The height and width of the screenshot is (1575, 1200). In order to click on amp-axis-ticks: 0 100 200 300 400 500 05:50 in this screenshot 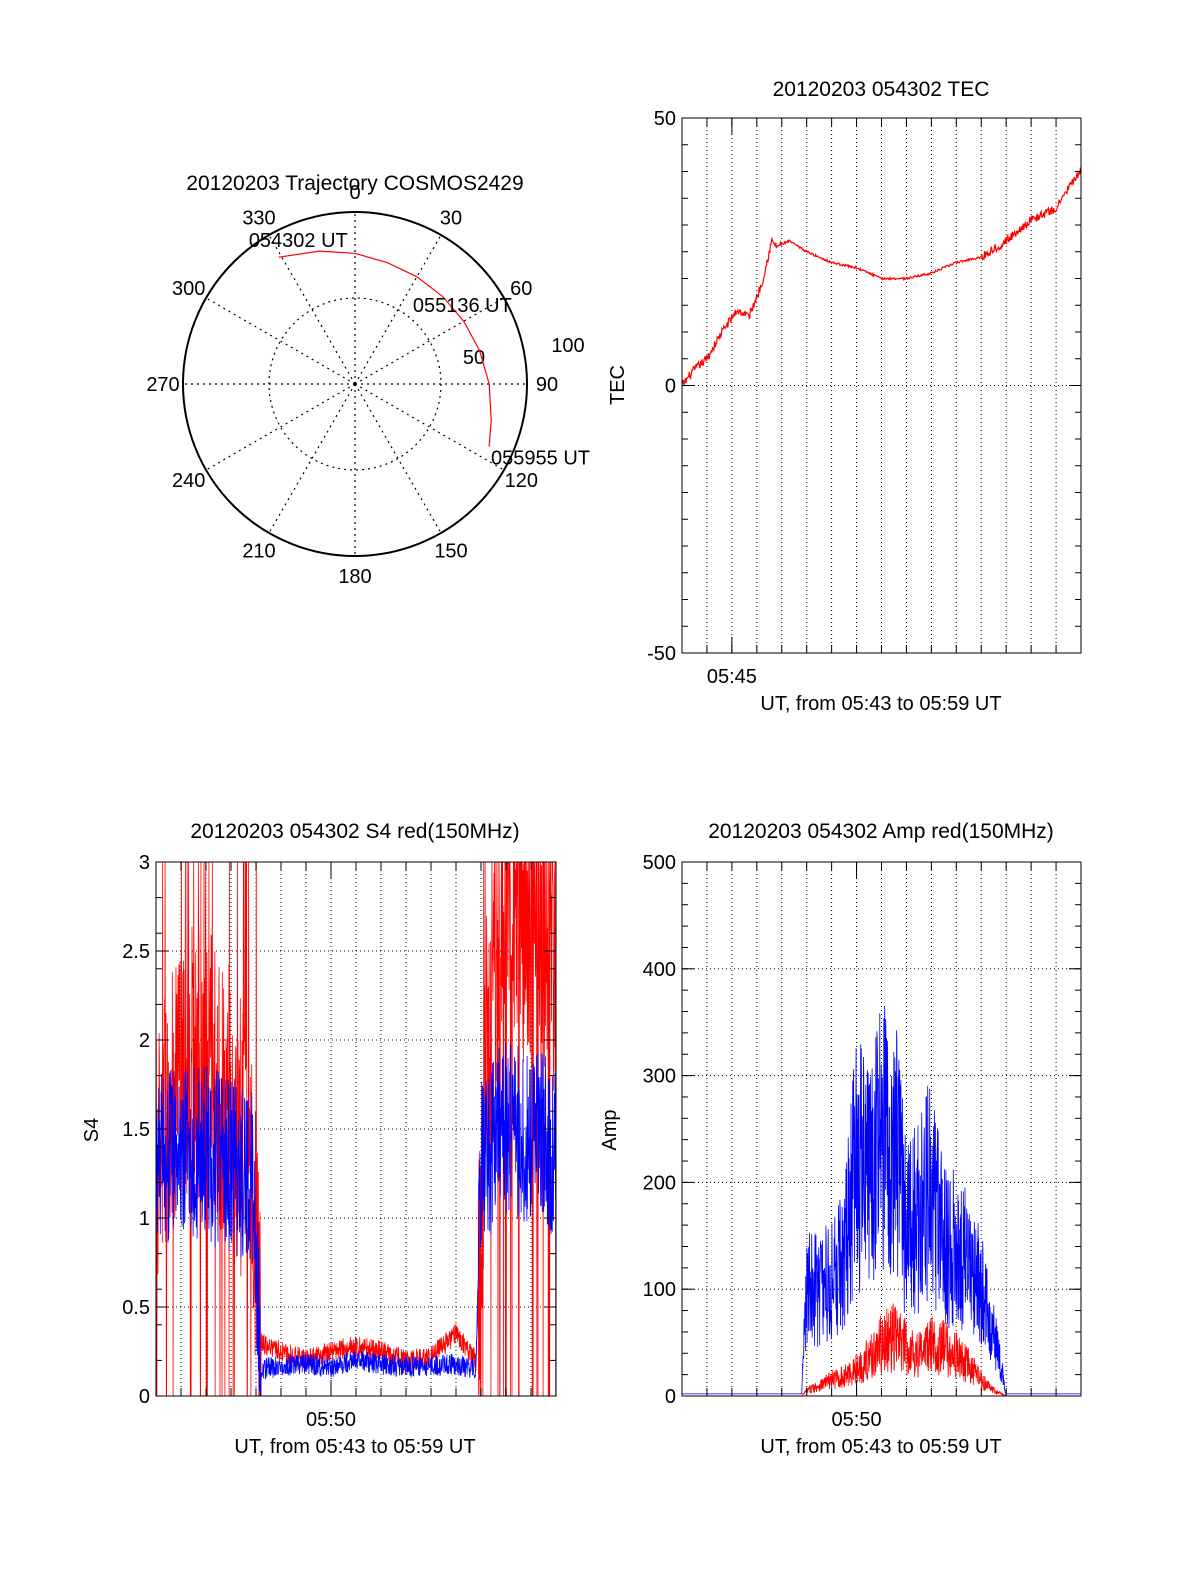, I will do `click(862, 1141)`.